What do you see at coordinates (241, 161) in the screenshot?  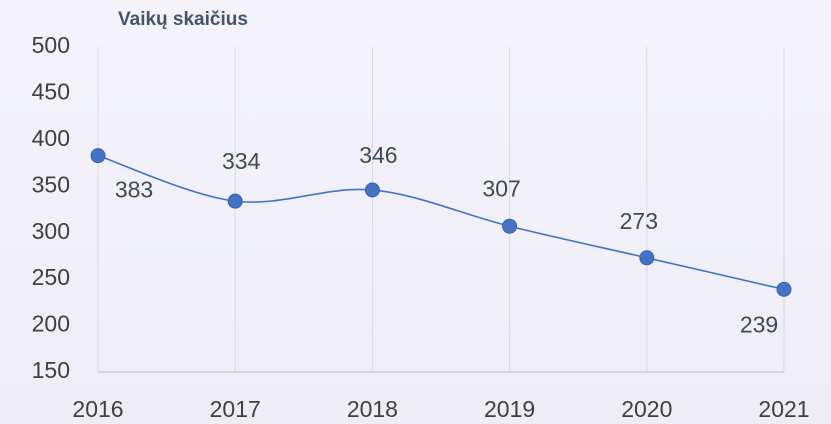 I see `data-label: 334` at bounding box center [241, 161].